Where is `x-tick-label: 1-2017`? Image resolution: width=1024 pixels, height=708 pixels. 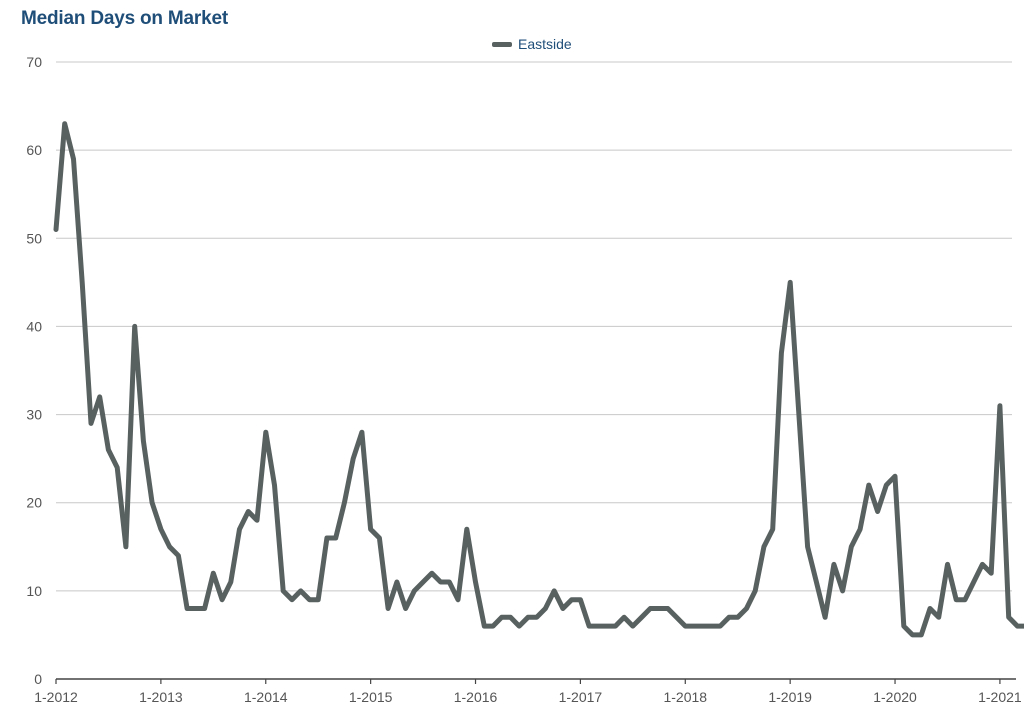
x-tick-label: 1-2017 is located at coordinates (581, 697).